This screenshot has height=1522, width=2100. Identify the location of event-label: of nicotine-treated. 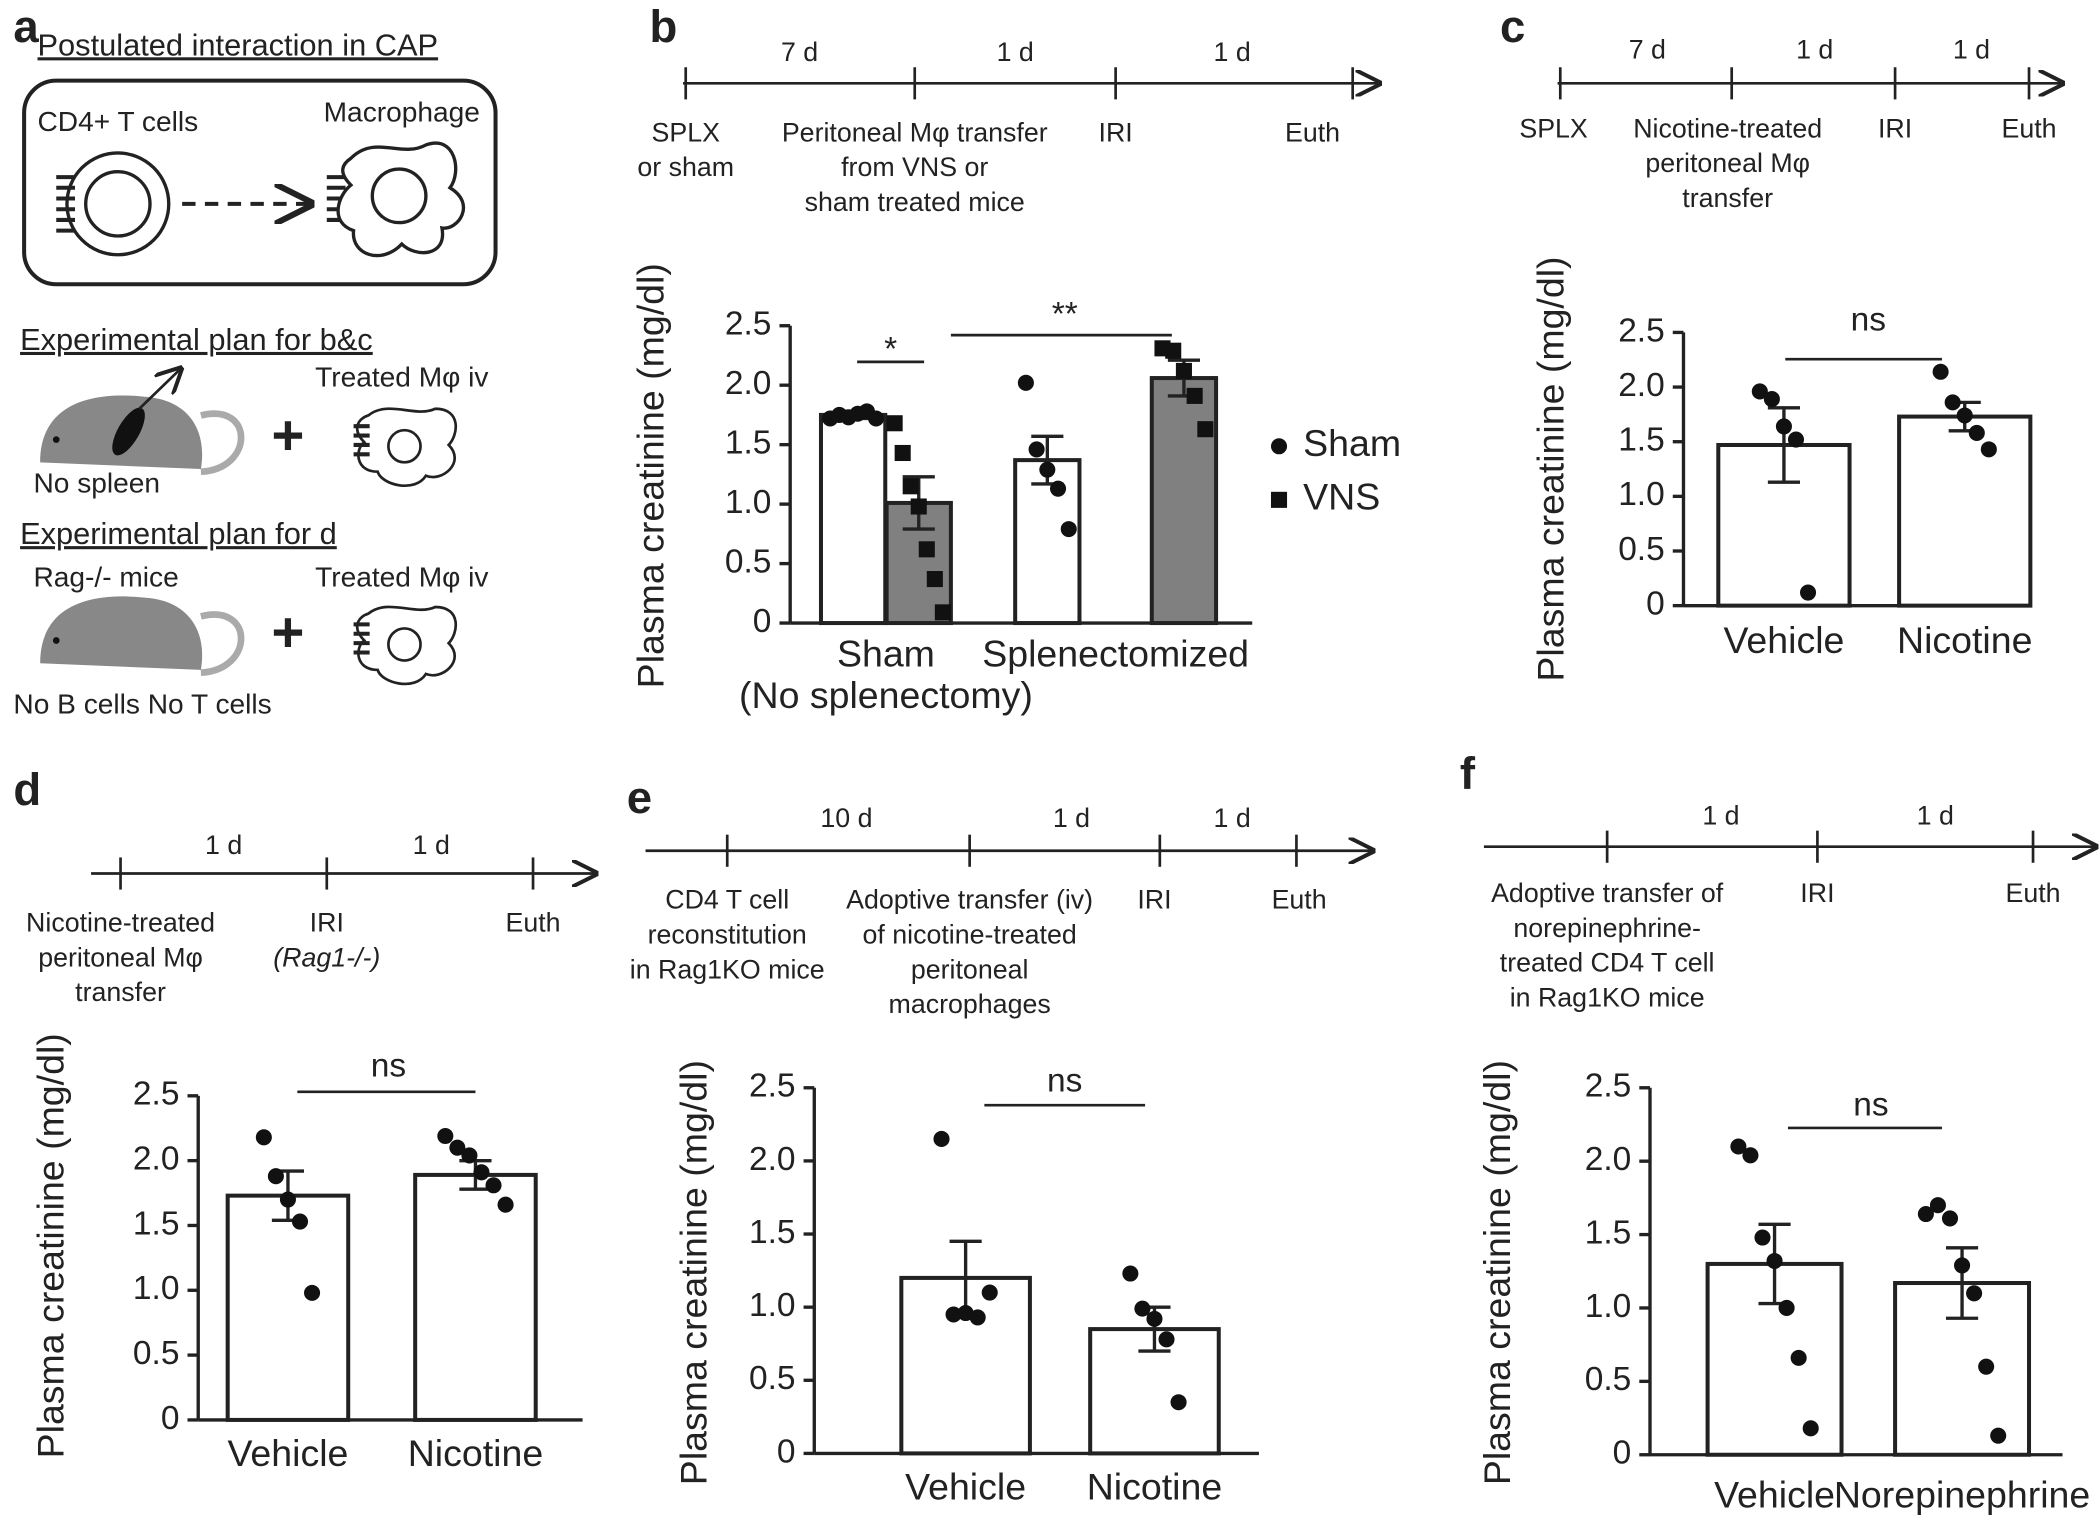
(970, 935).